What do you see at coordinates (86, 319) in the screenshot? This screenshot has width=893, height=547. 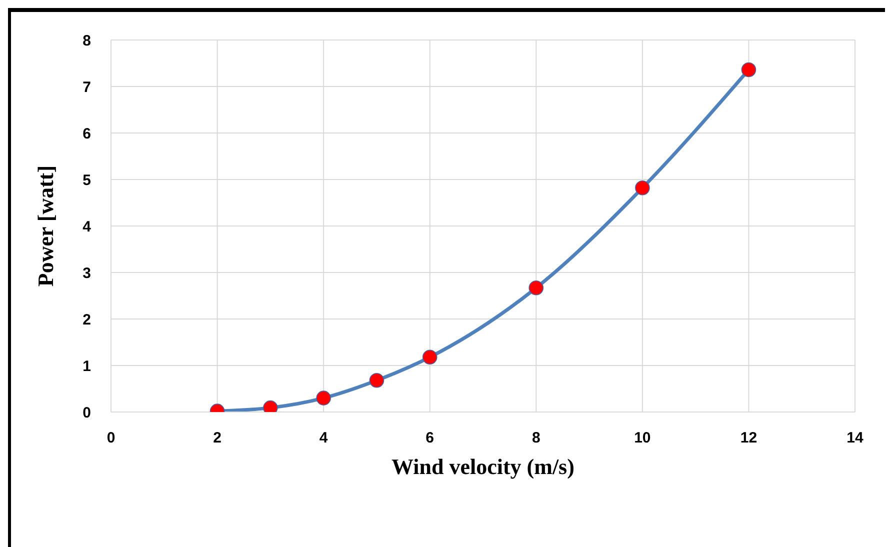 I see `y-tick-label: 2` at bounding box center [86, 319].